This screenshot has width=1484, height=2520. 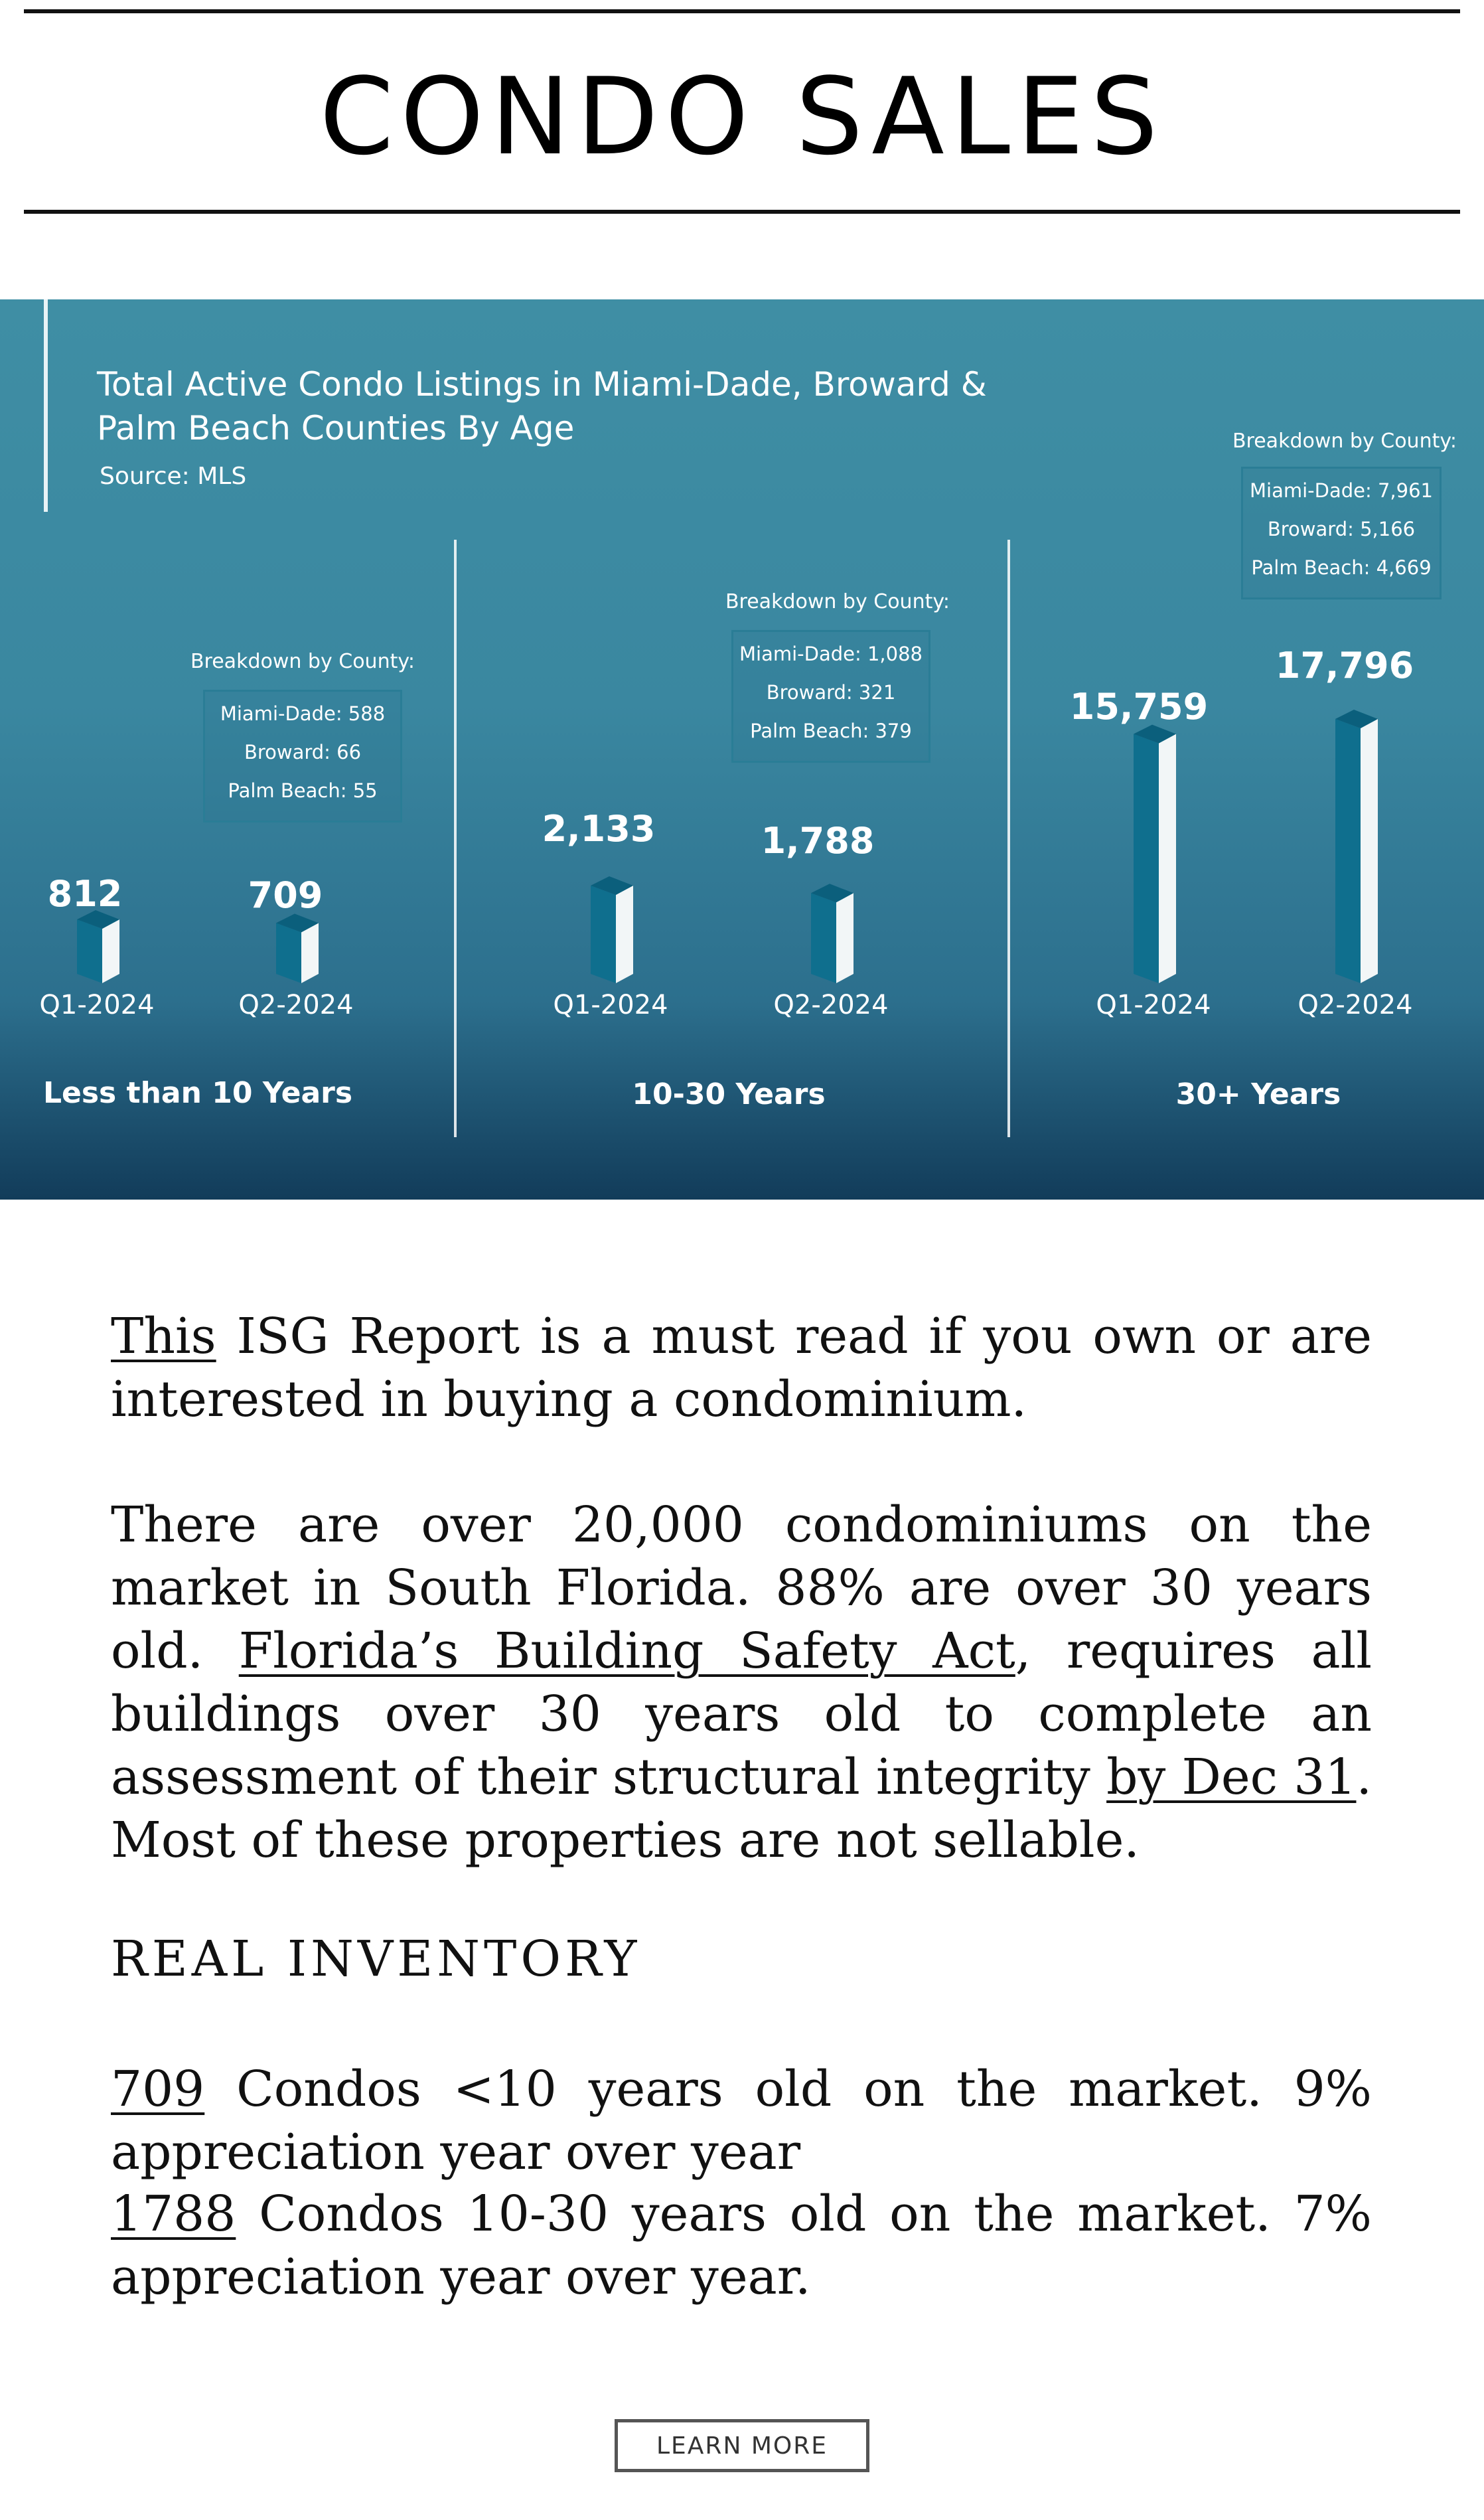 What do you see at coordinates (303, 713) in the screenshot?
I see `breakdown-miami-dade: Miami-Dade: 588` at bounding box center [303, 713].